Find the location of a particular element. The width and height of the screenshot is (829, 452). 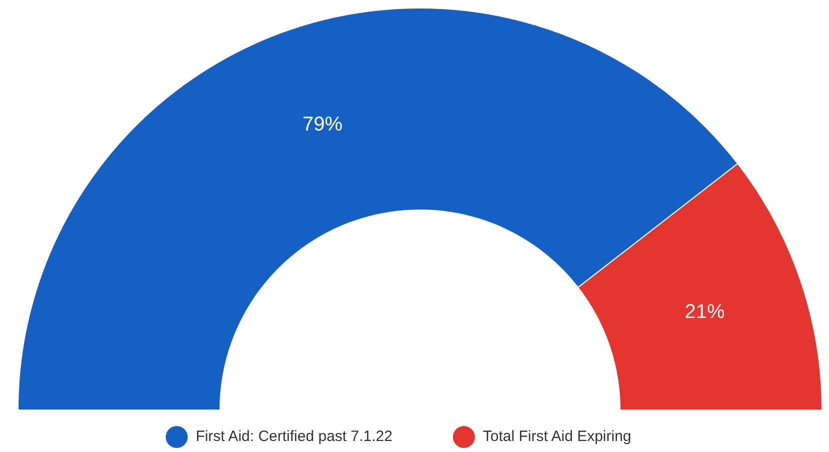

data-label: 79% is located at coordinates (322, 125).